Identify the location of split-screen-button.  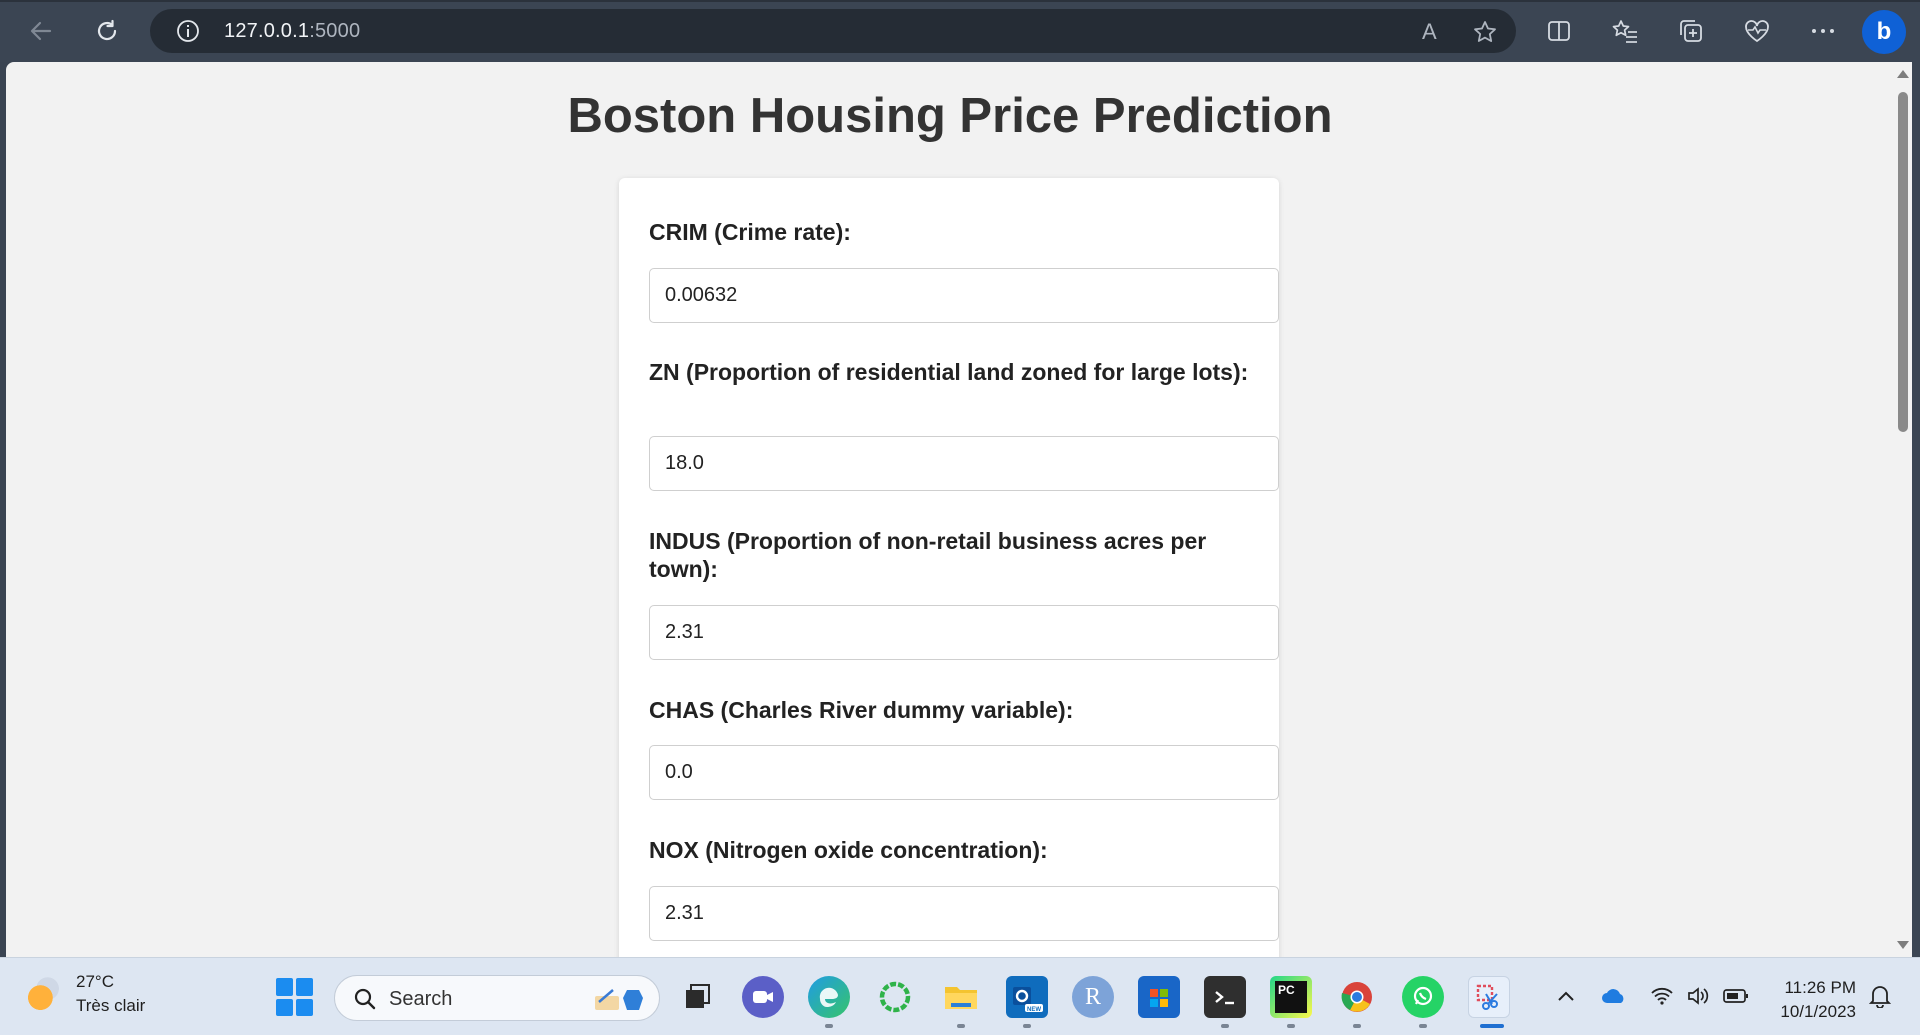
(1559, 31).